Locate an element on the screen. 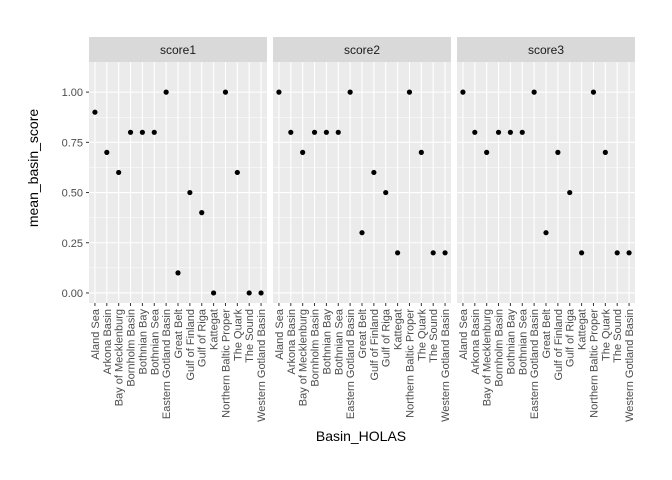 Image resolution: width=672 pixels, height=480 pixels. facet-strip-label: score2 is located at coordinates (362, 50).